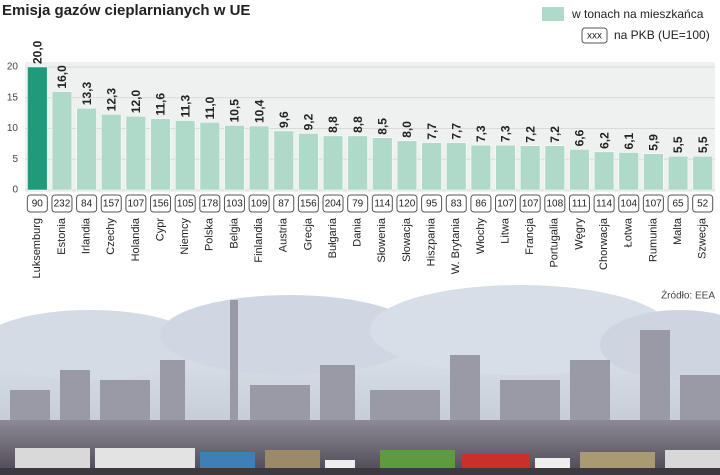 This screenshot has width=720, height=475. I want to click on y-tick-label: 15, so click(13, 97).